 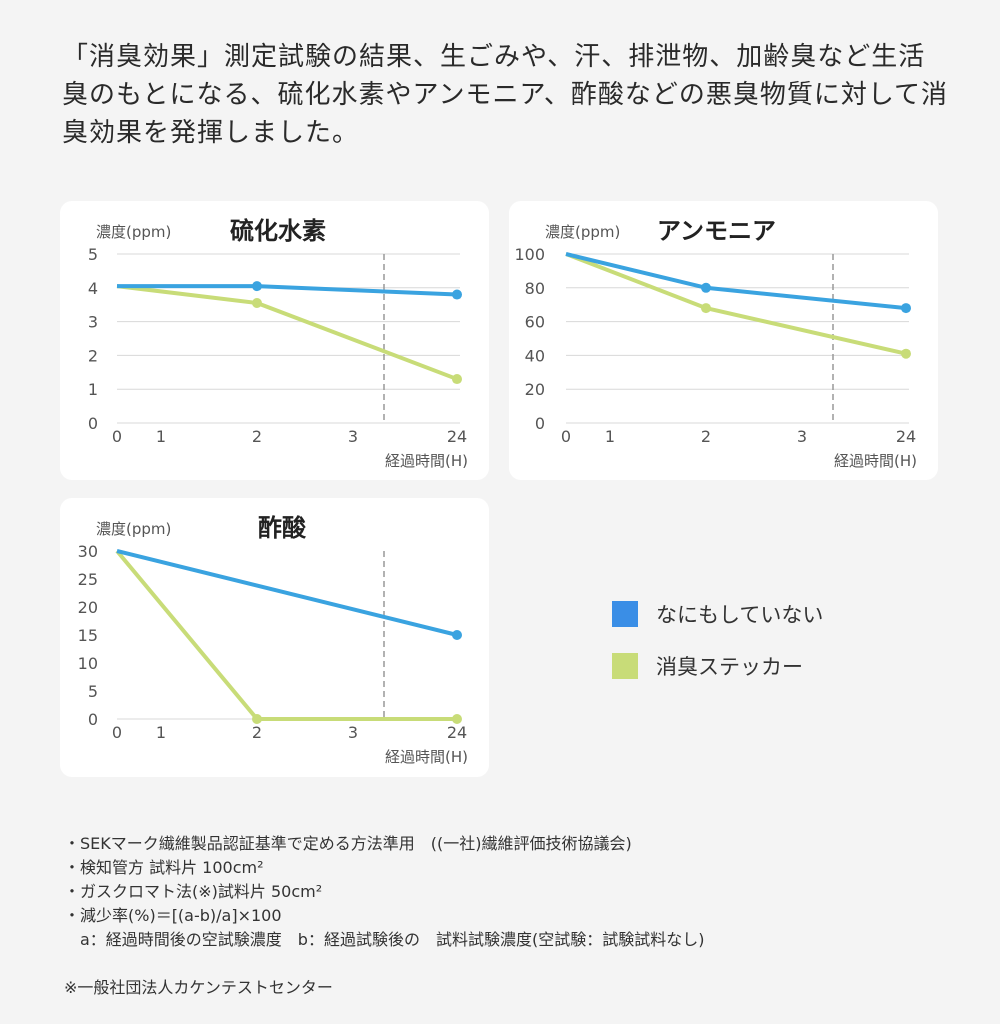 I want to click on chart-svg: 濃度(ppm) 酢酸 0 5 10 15 20 25 30 0 1 2 3 24 経過時間(H), so click(x=273, y=640).